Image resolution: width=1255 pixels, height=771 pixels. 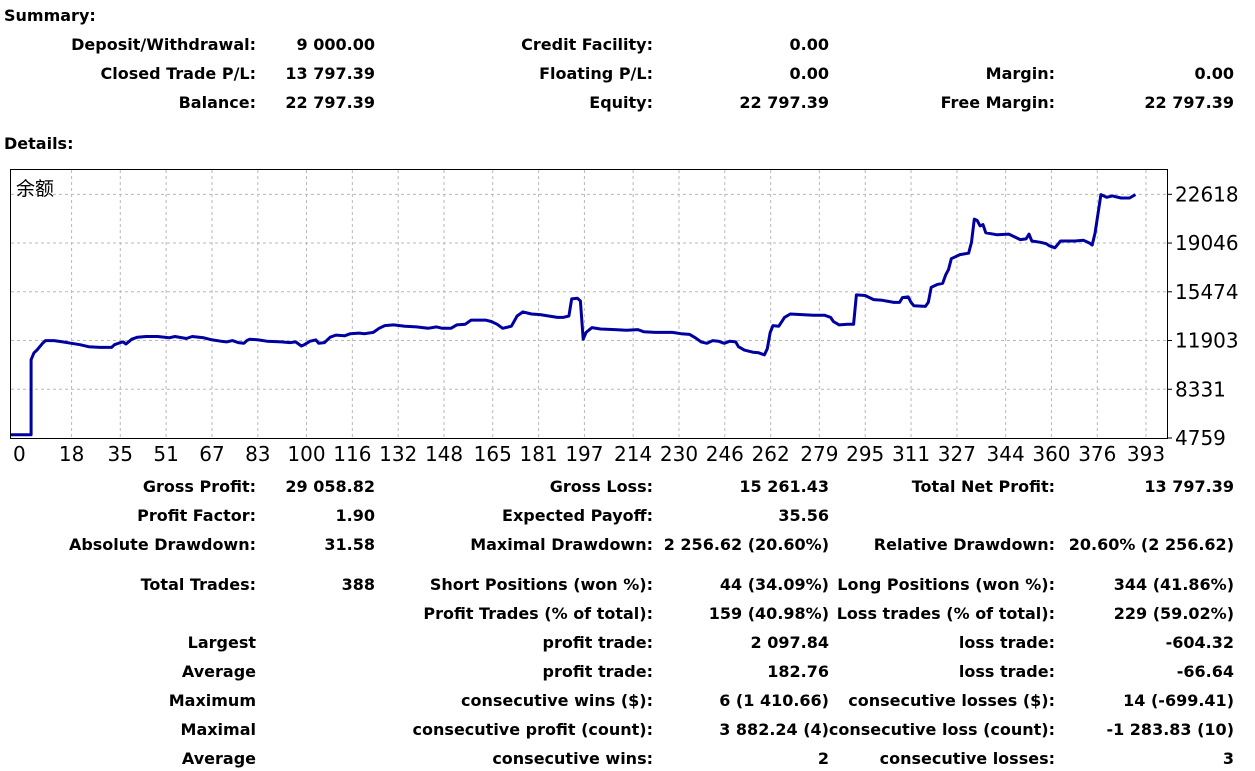 What do you see at coordinates (967, 758) in the screenshot?
I see `average-consecutive-losses-label: consecutive losses:` at bounding box center [967, 758].